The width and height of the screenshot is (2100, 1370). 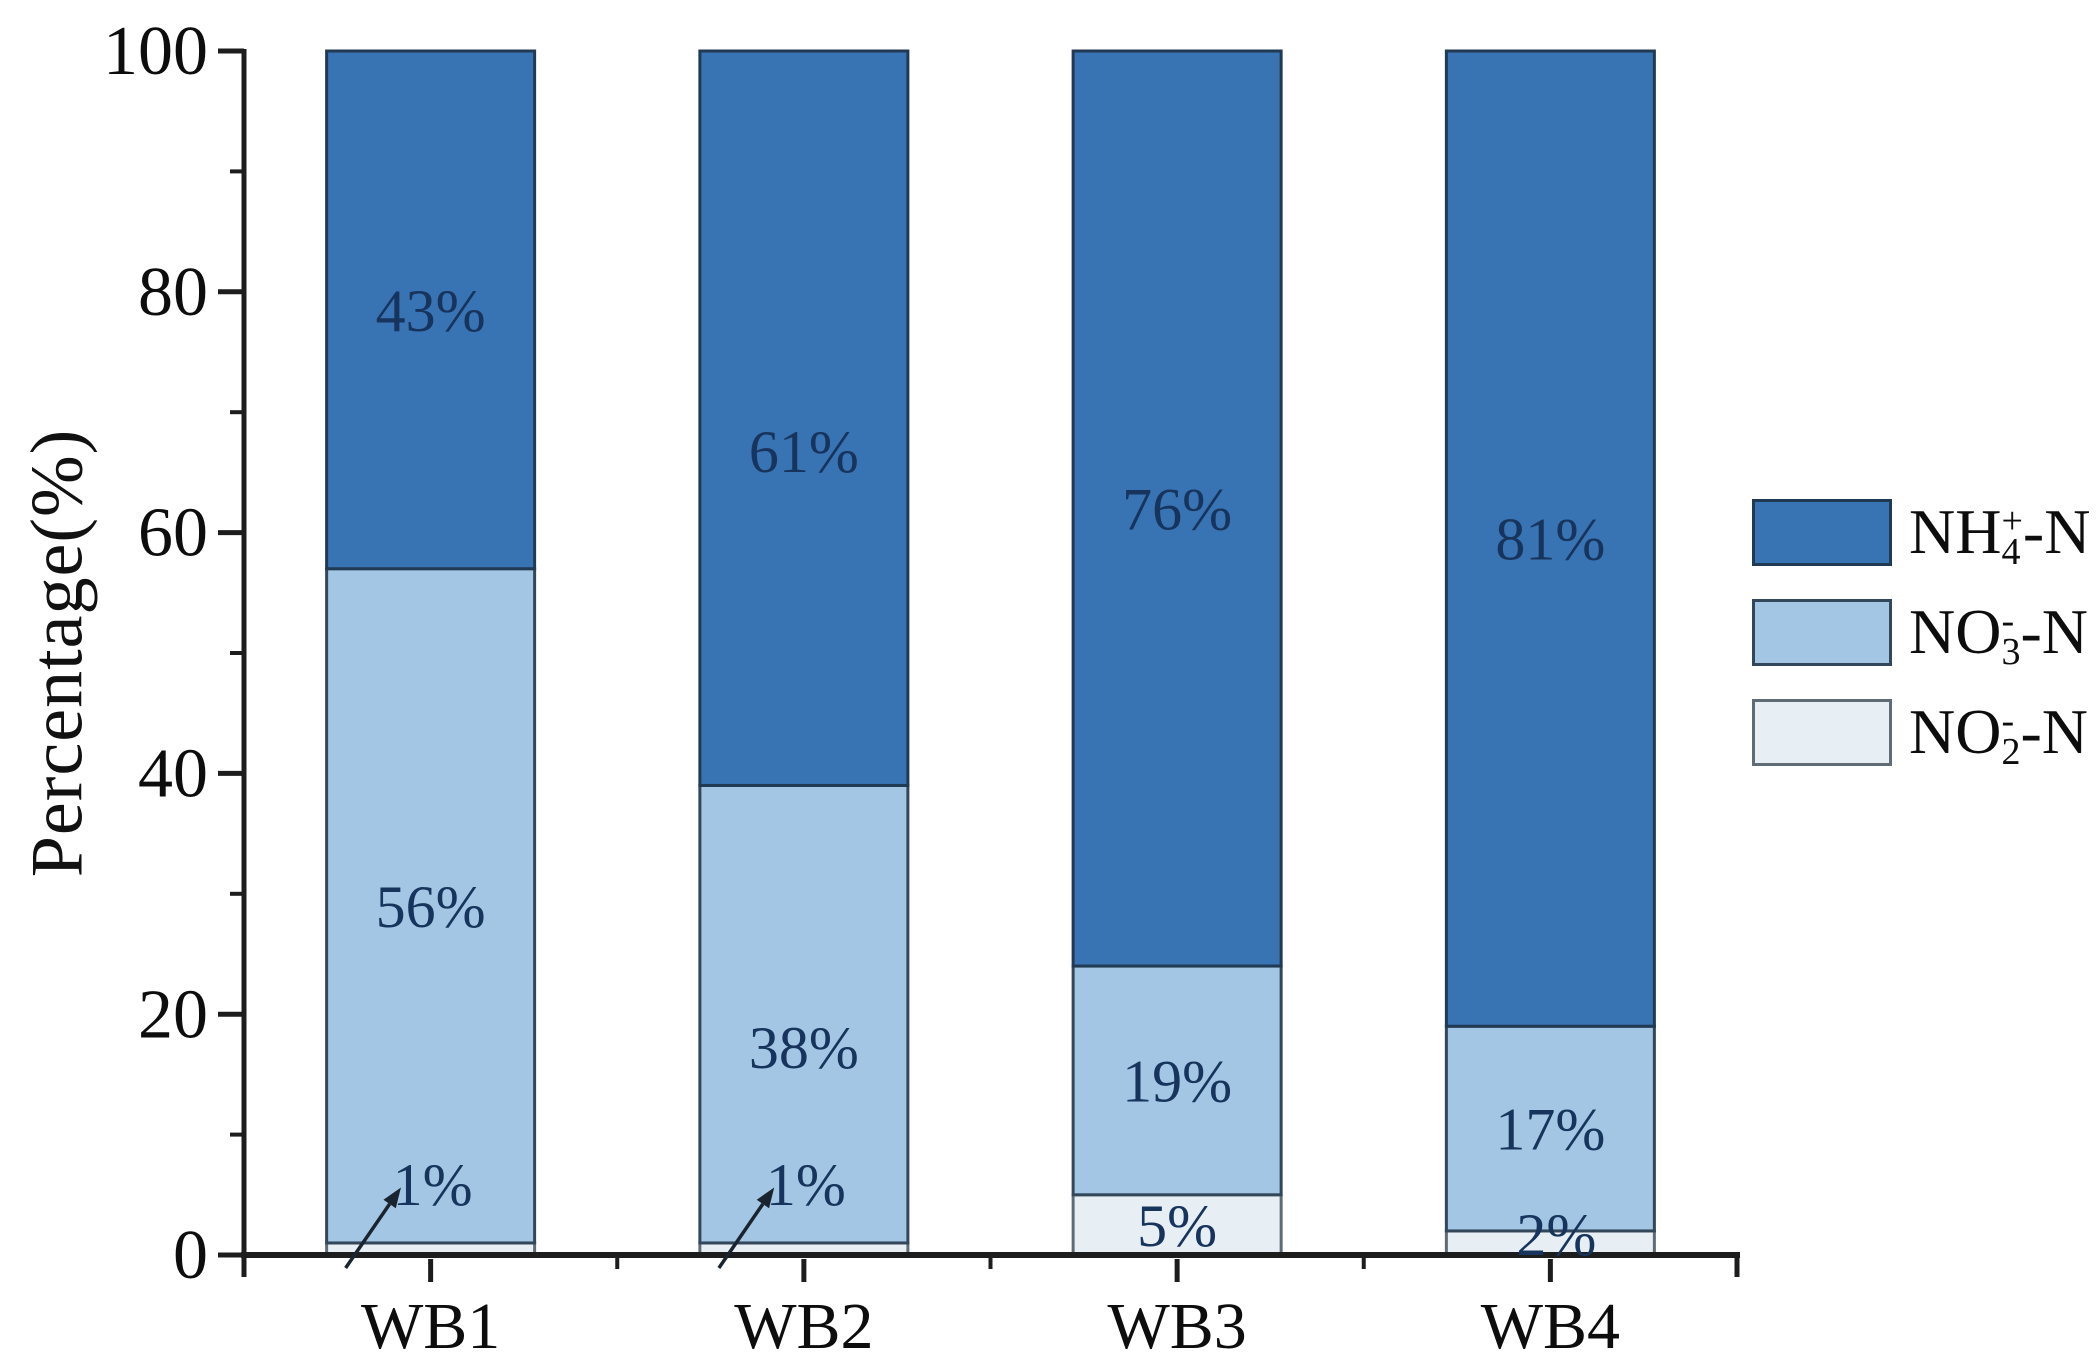 I want to click on callout-arrow-line-wb1, so click(x=368, y=1236).